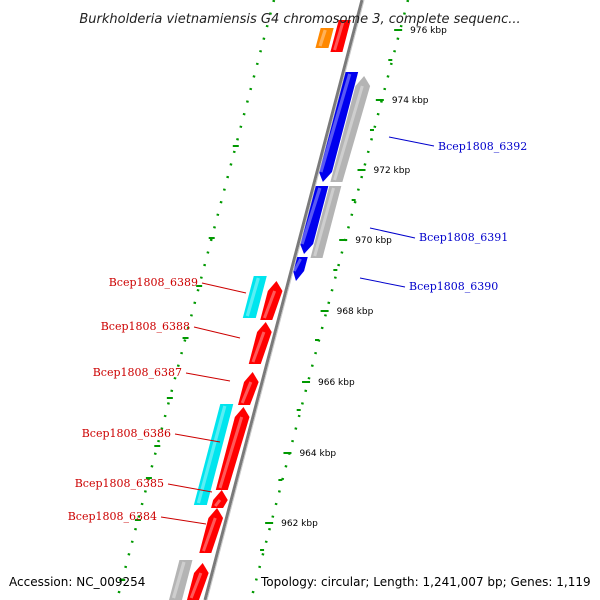  Describe the element at coordinates (153, 282) in the screenshot. I see `gene-label-forward: Bcep1808_6389` at that location.